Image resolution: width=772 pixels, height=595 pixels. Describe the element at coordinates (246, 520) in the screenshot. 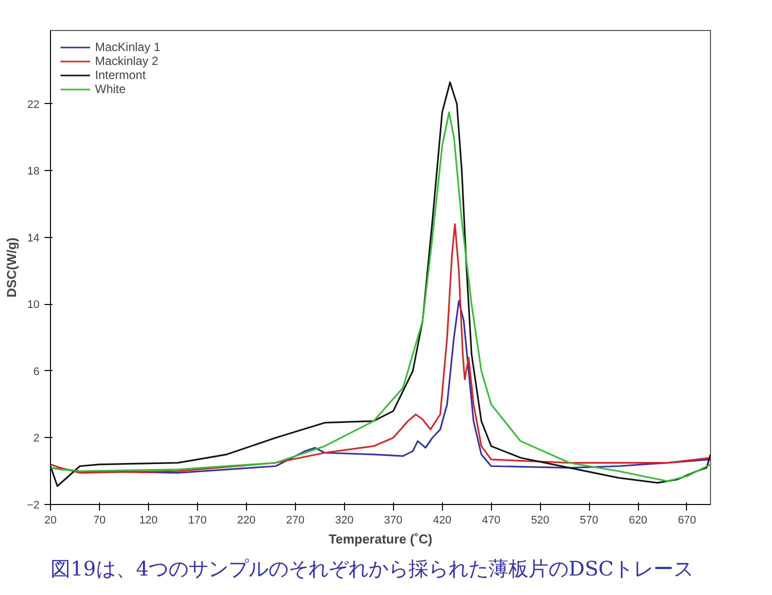

I see `x-tick-label: 220` at that location.